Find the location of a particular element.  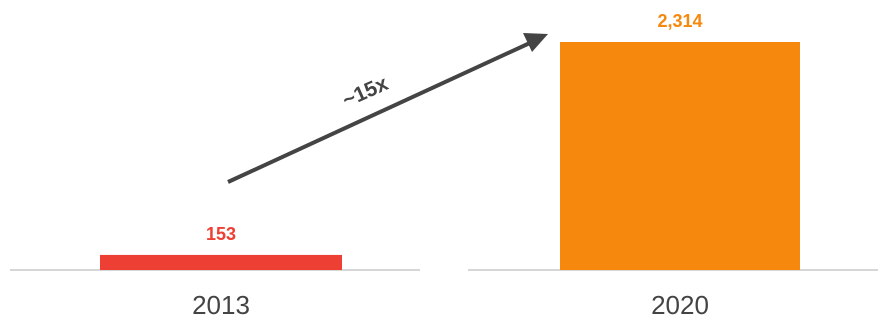

value-label-2020: 2,314 is located at coordinates (679, 21).